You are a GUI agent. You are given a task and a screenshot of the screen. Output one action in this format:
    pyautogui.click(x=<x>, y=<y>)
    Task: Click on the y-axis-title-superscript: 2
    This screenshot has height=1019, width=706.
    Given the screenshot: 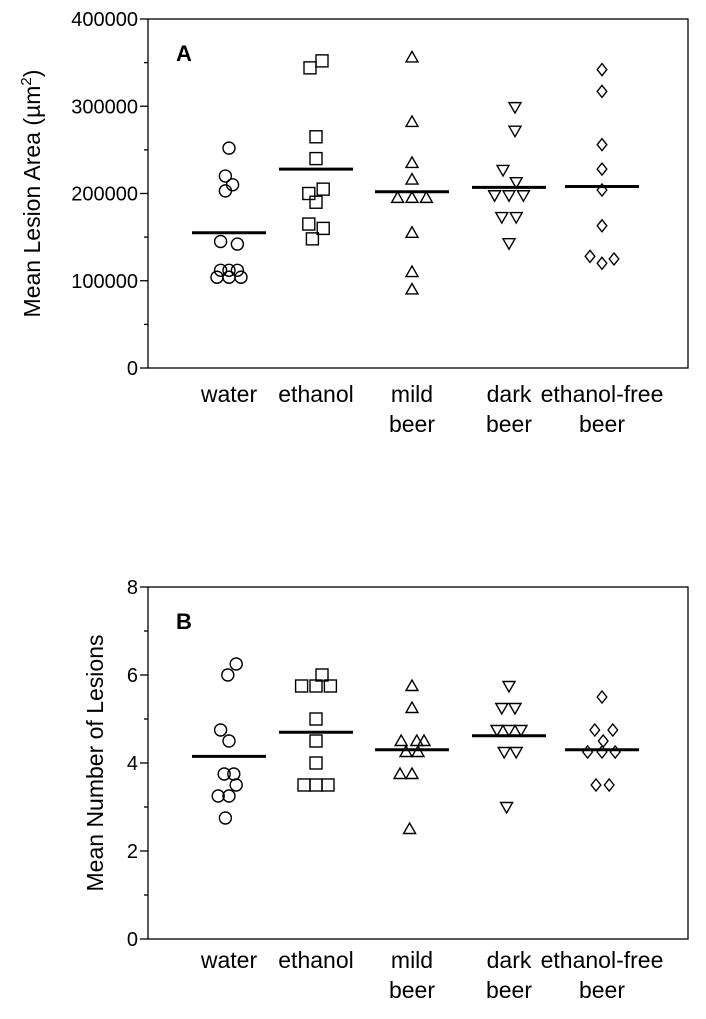 What is the action you would take?
    pyautogui.click(x=26, y=81)
    